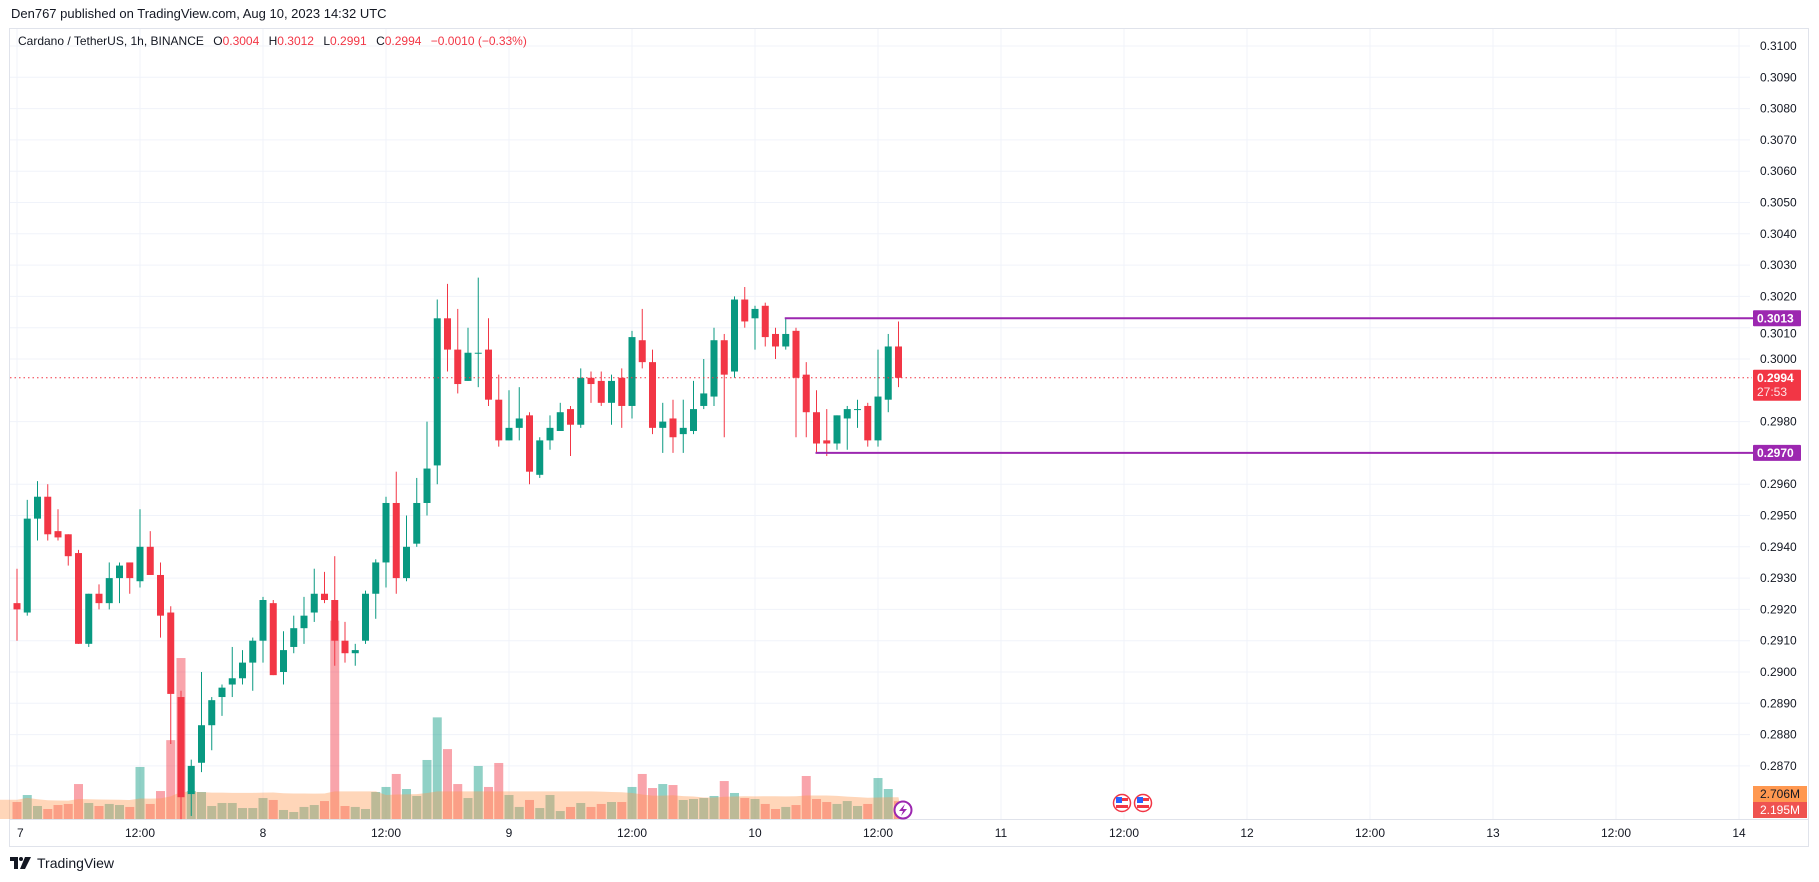 This screenshot has height=882, width=1819. What do you see at coordinates (111, 41) in the screenshot?
I see `symbol-title: Cardano / TetherUS, 1h, BINANCE` at bounding box center [111, 41].